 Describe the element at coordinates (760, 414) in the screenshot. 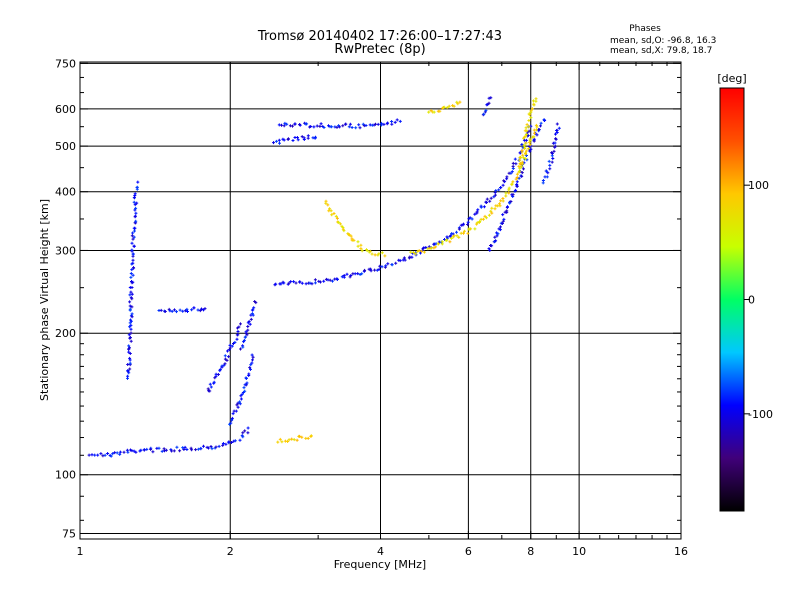

I see `colorbar-tick-label: -100` at that location.